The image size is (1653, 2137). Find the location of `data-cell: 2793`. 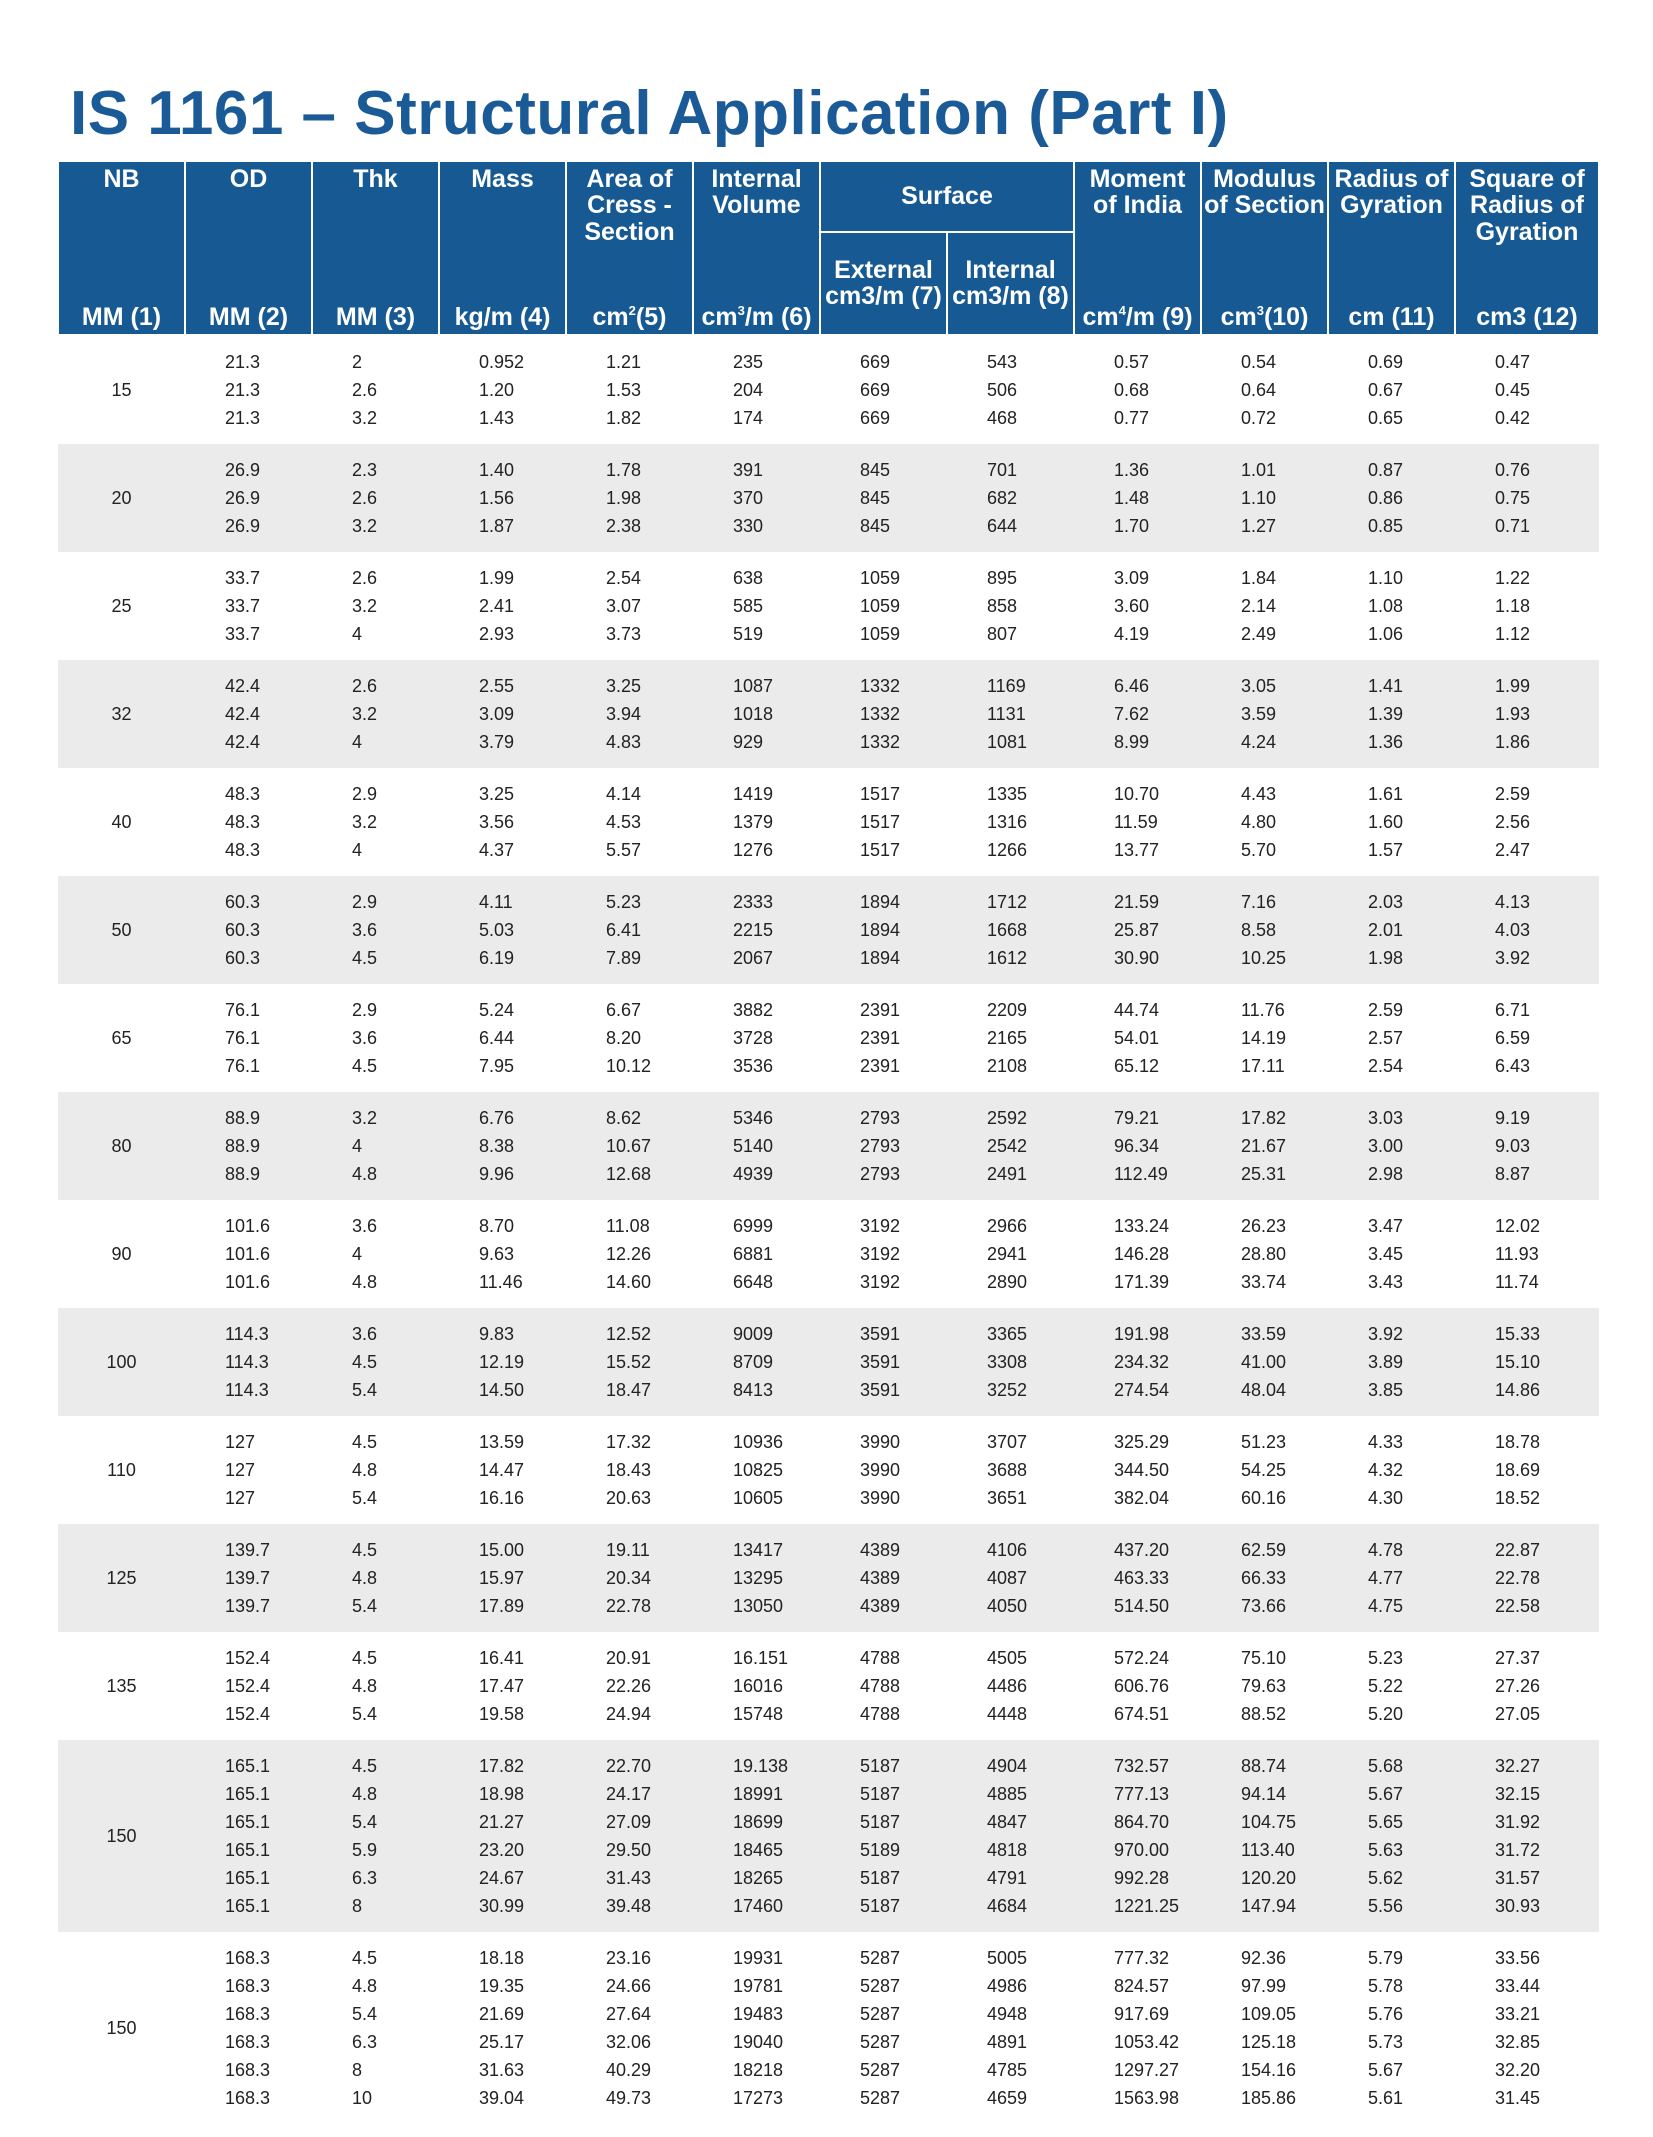

data-cell: 2793 is located at coordinates (880, 1146).